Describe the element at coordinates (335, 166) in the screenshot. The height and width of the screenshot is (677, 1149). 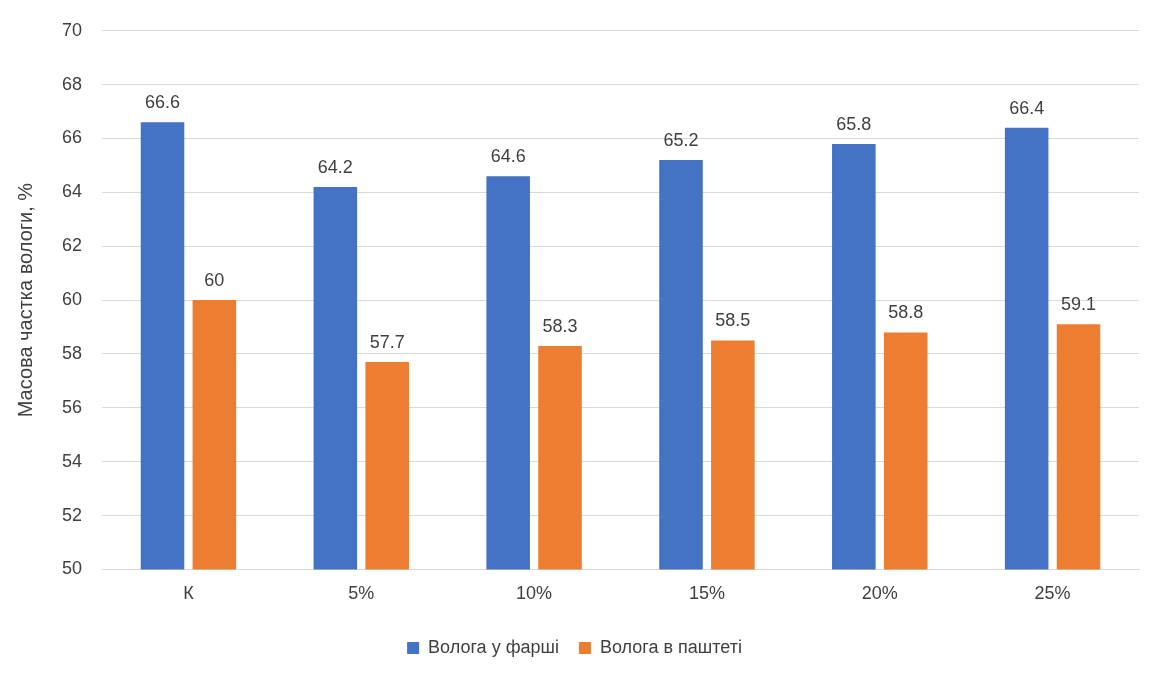
I see `data-label: 64.2` at that location.